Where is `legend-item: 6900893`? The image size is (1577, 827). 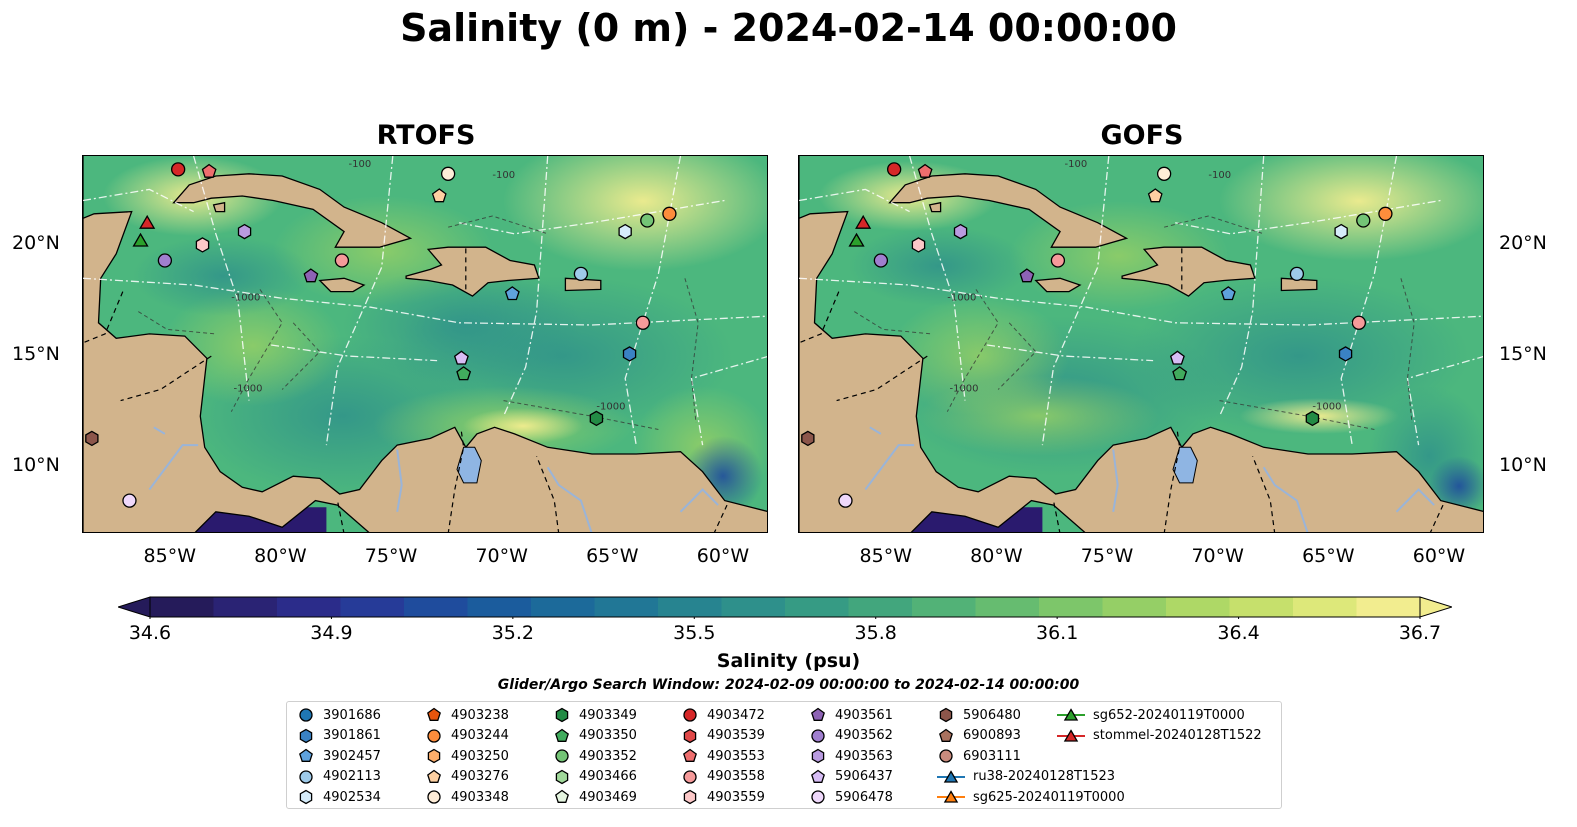
legend-item: 6900893 is located at coordinates (979, 736).